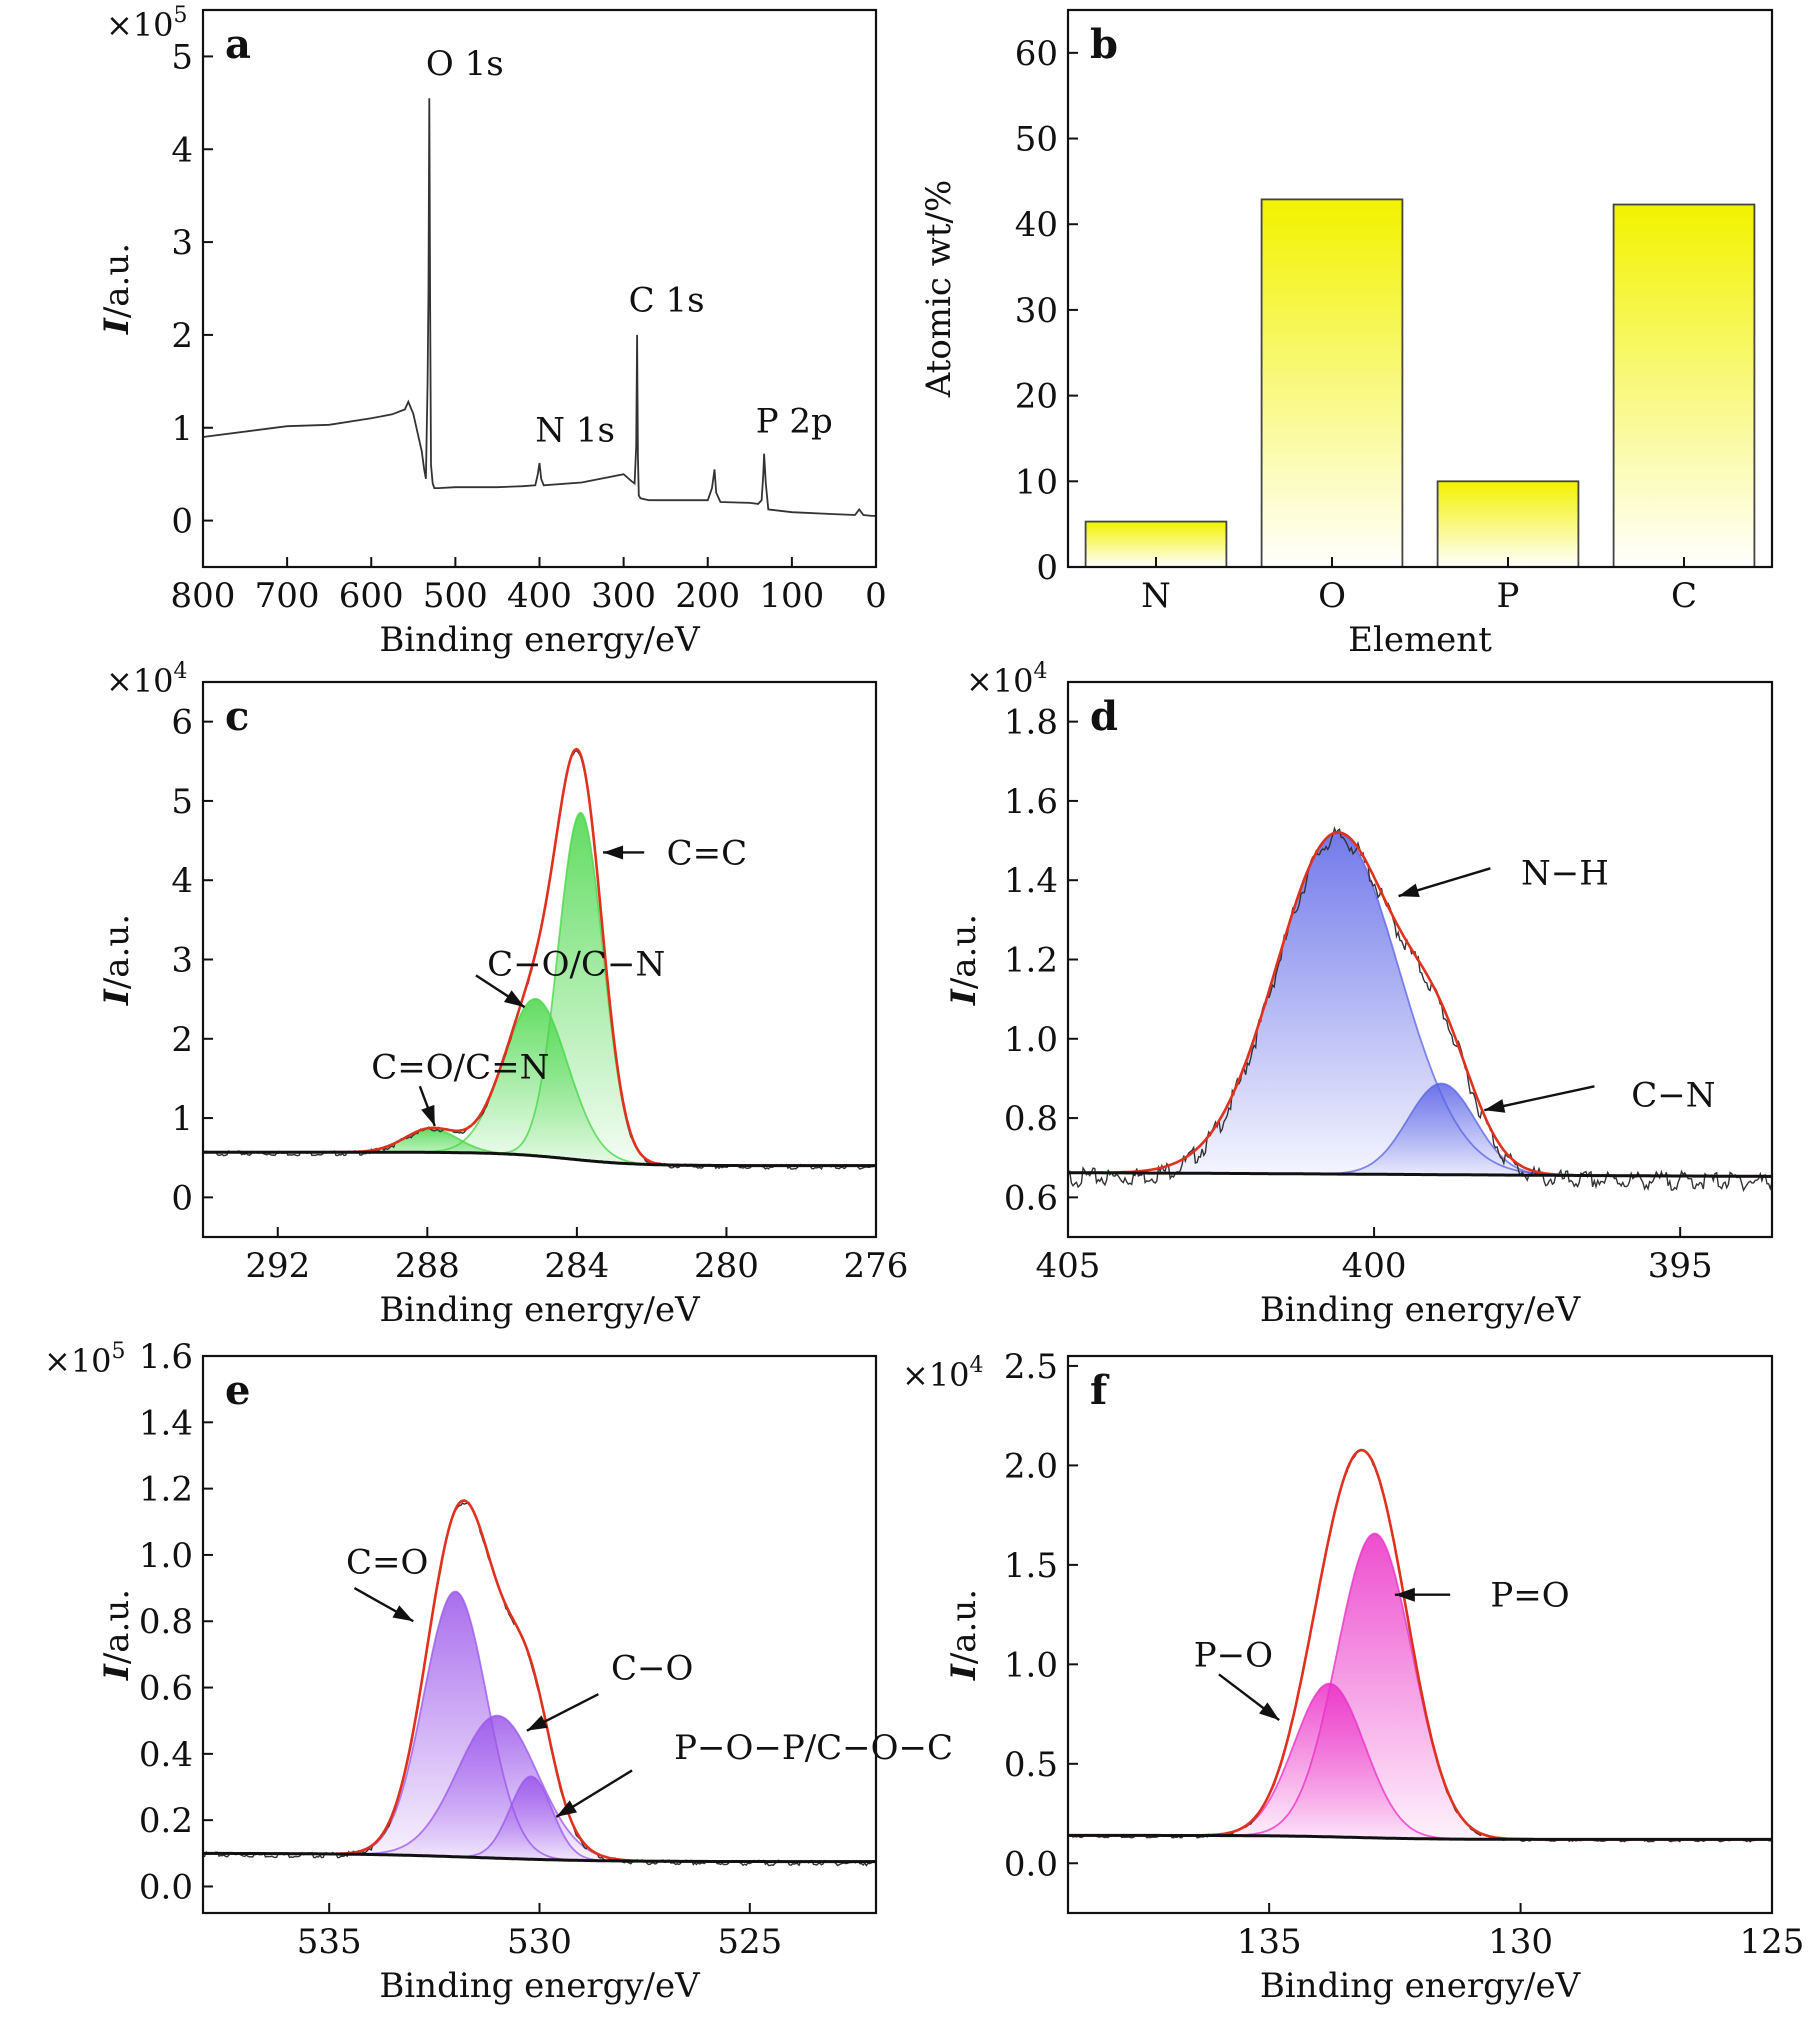 The height and width of the screenshot is (2036, 1819). What do you see at coordinates (1421, 1986) in the screenshot?
I see `panel-f-x-axis-title: Binding energy/eV` at bounding box center [1421, 1986].